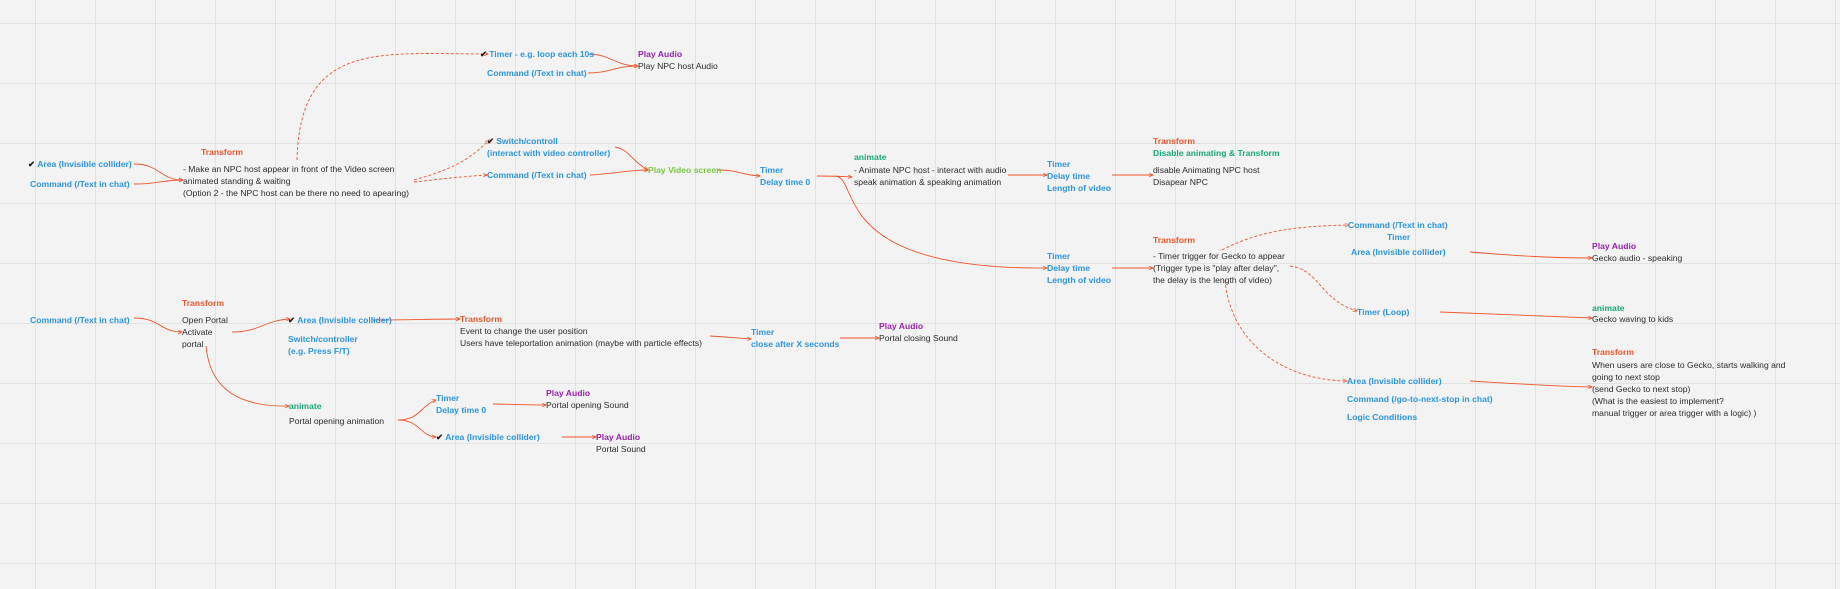 The image size is (1840, 589). What do you see at coordinates (203, 303) in the screenshot?
I see `transform-portal-title: Transform` at bounding box center [203, 303].